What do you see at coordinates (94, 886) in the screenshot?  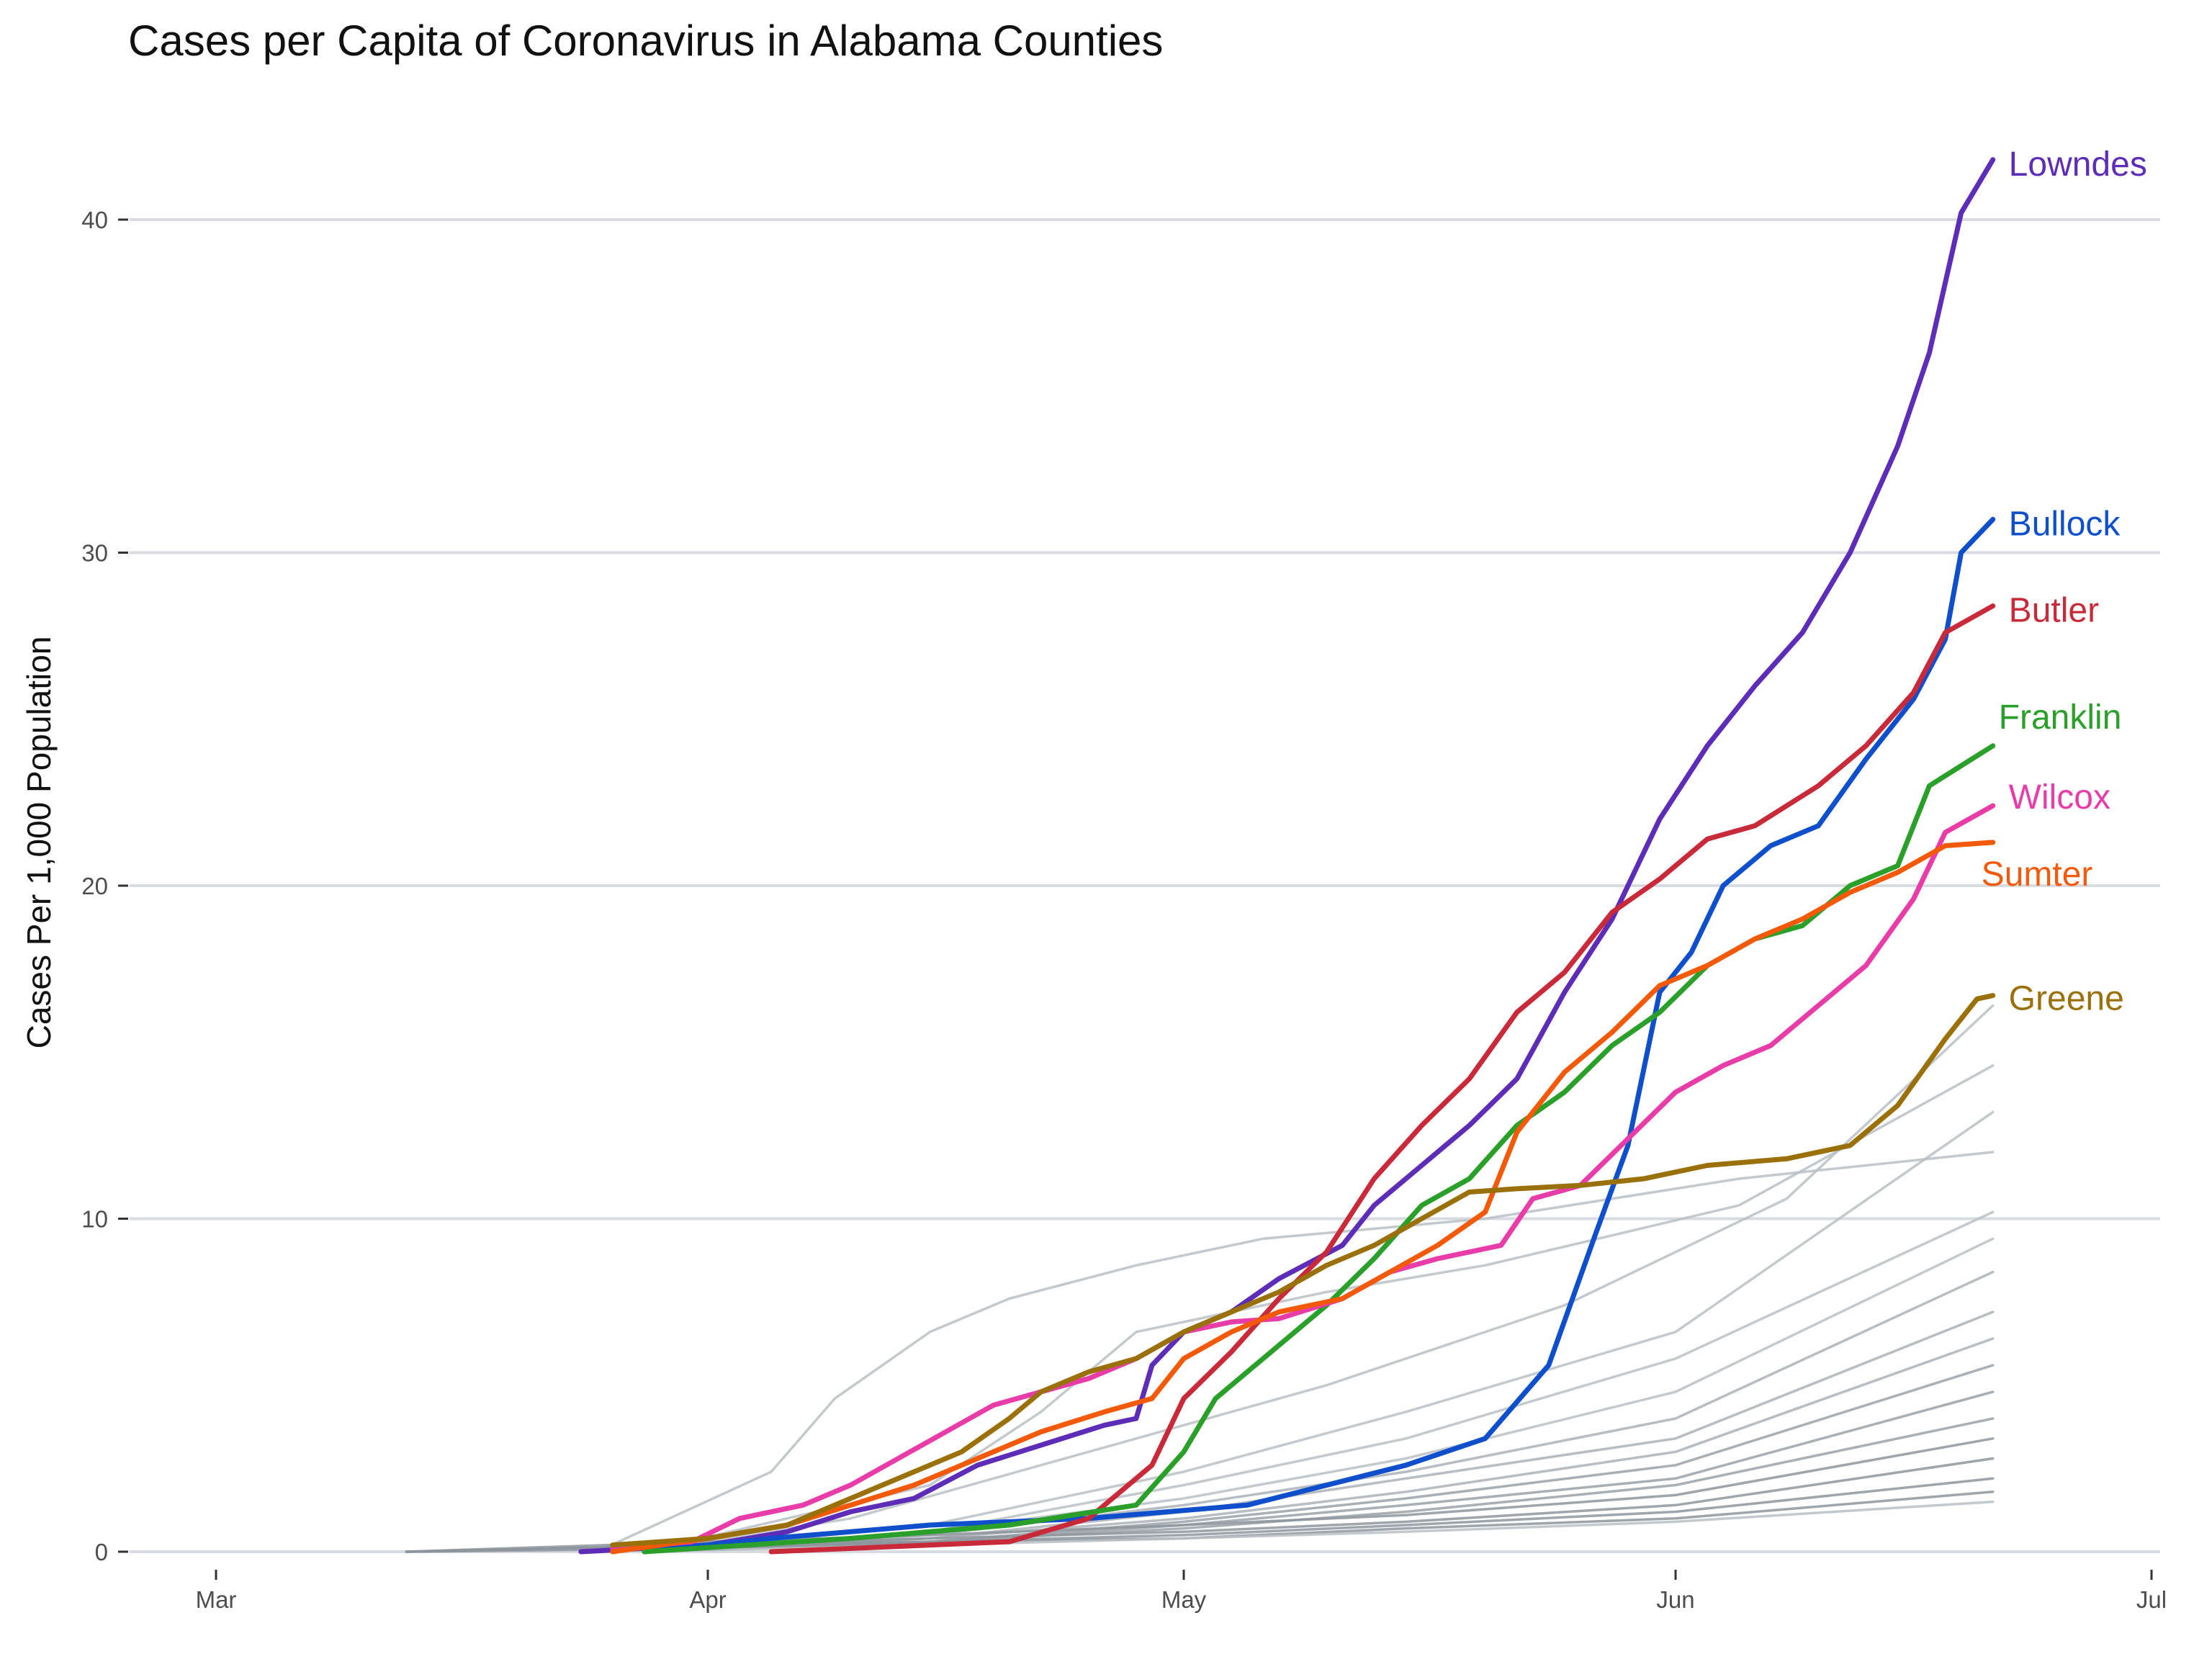 I see `y-tick-label: 20` at bounding box center [94, 886].